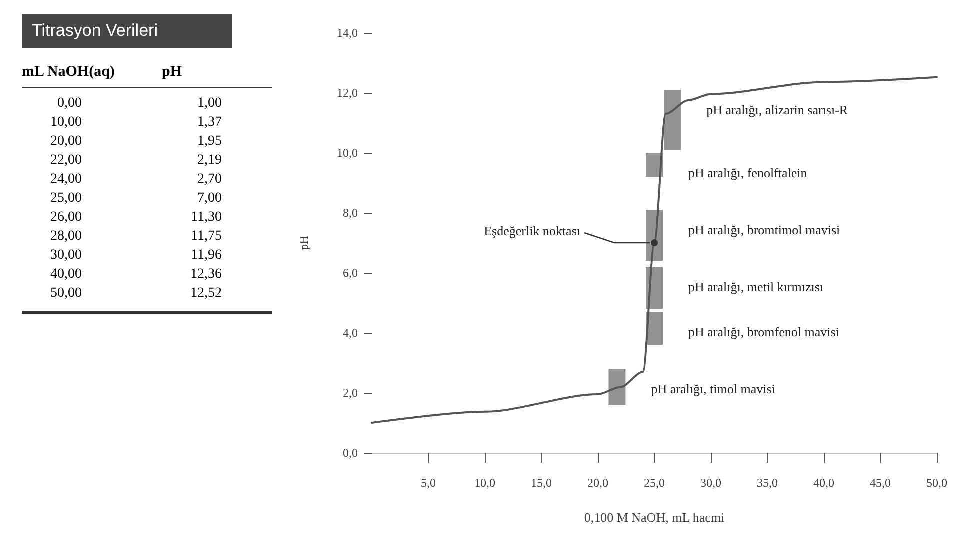  I want to click on text: 11,96, so click(206, 256).